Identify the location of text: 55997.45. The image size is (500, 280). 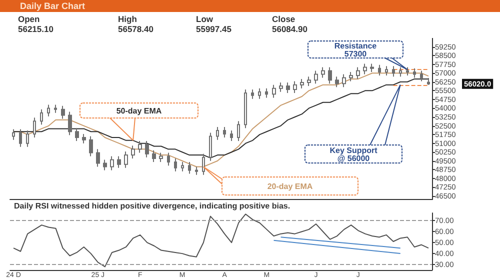
(214, 29).